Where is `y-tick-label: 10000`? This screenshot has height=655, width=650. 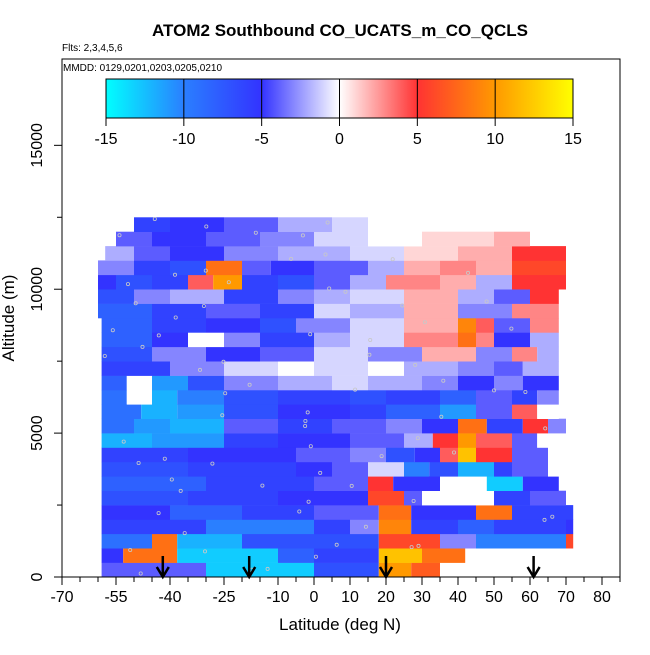 y-tick-label: 10000 is located at coordinates (37, 289).